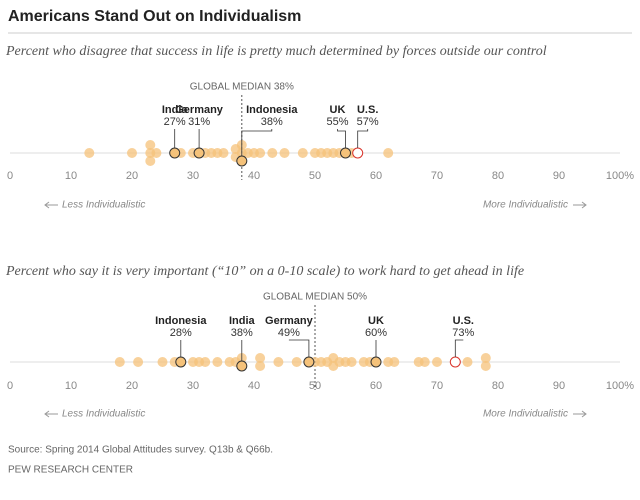 This screenshot has height=500, width=640. I want to click on highlight-value: 57%, so click(368, 122).